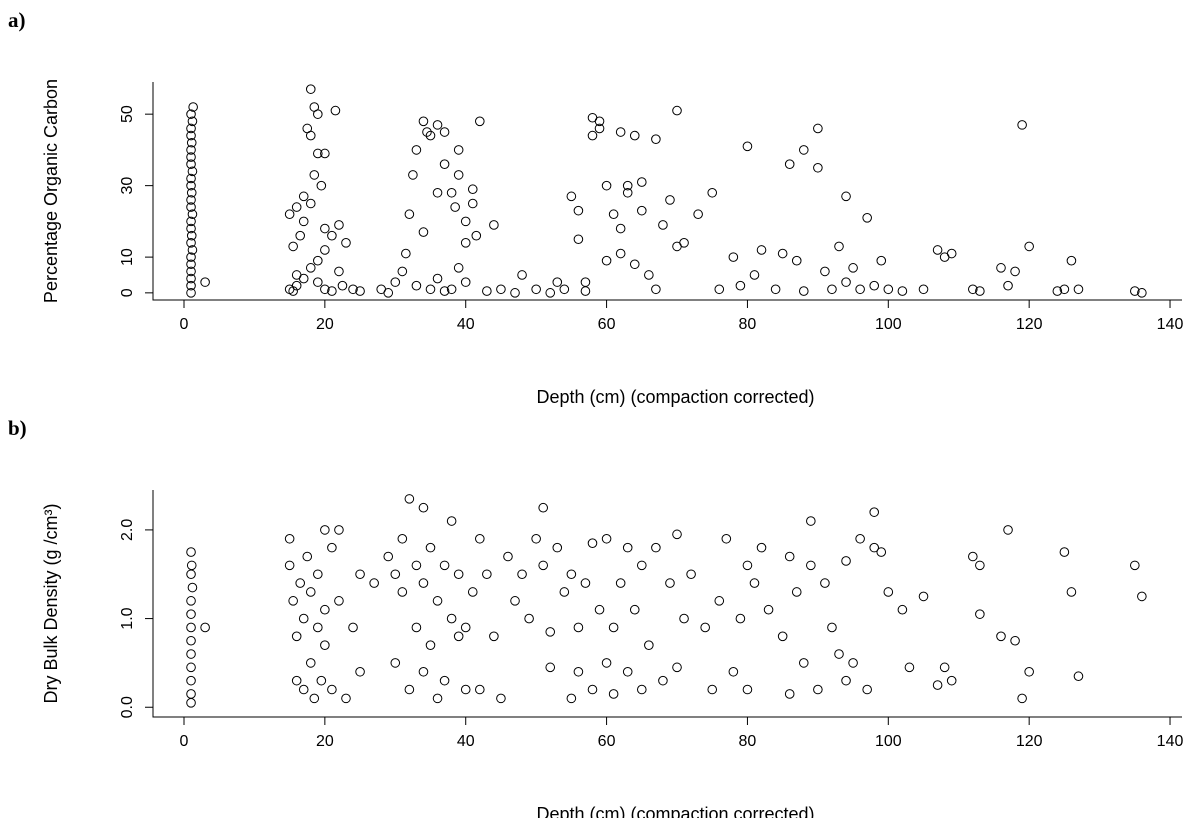 This screenshot has height=823, width=1200. I want to click on y-tick-label: 0.0, so click(127, 707).